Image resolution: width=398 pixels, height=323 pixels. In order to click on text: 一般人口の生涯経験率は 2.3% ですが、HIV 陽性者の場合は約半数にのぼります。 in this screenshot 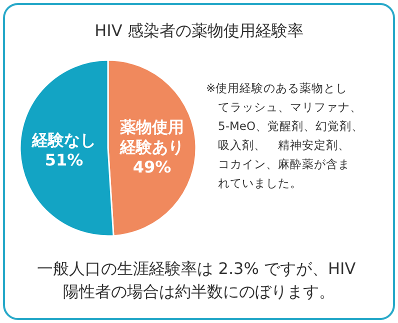, I will do `click(199, 280)`.